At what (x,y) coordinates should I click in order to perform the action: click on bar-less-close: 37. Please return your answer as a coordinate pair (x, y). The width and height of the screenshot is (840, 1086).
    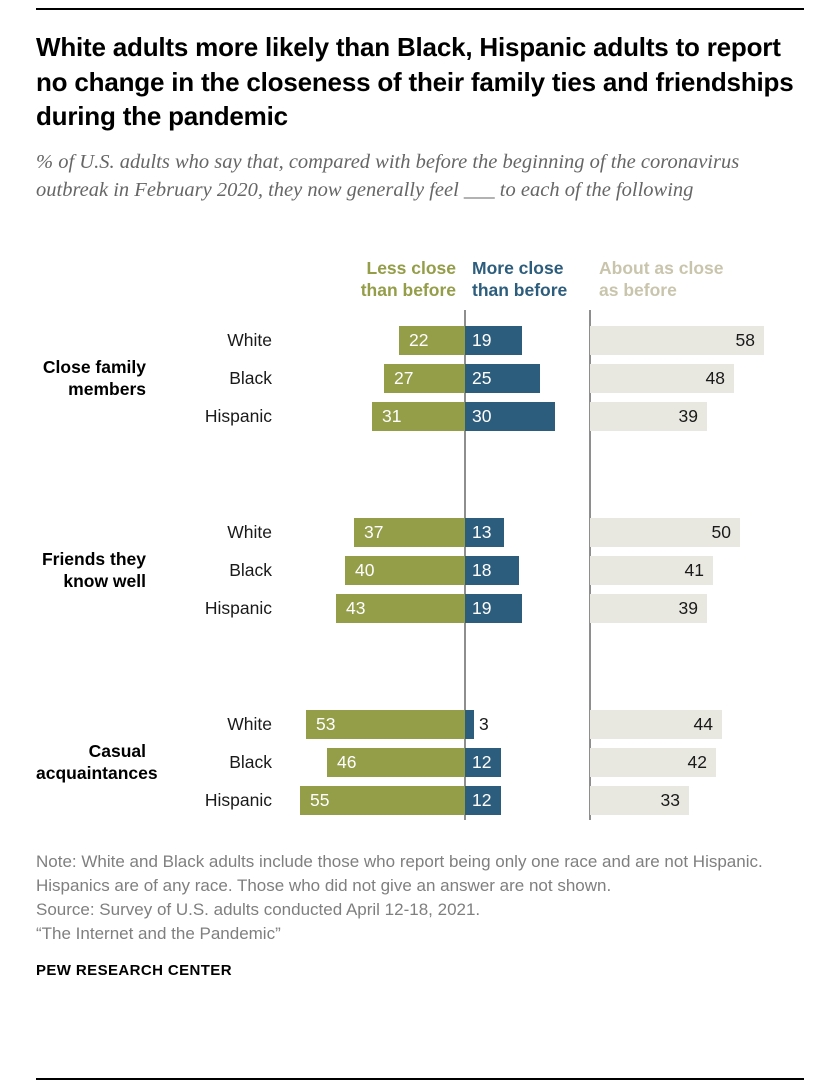
    Looking at the image, I should click on (409, 533).